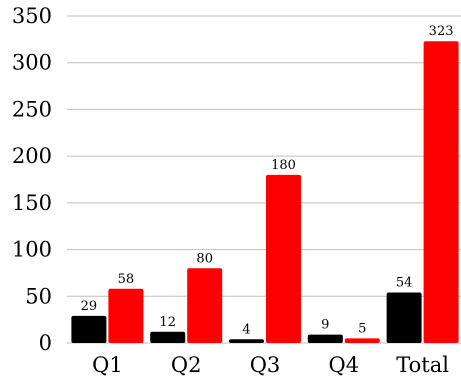 The width and height of the screenshot is (461, 381). I want to click on y-axis-tick-labels: 0 50 100 150 200 250 300 350, so click(32, 179).